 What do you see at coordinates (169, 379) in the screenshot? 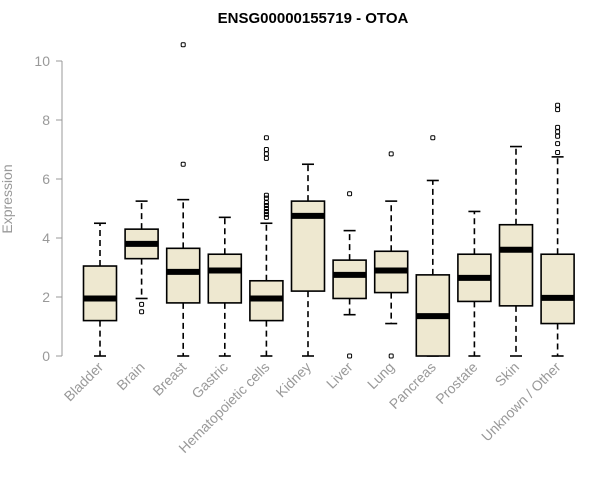
I see `x-tick-label: Breast` at bounding box center [169, 379].